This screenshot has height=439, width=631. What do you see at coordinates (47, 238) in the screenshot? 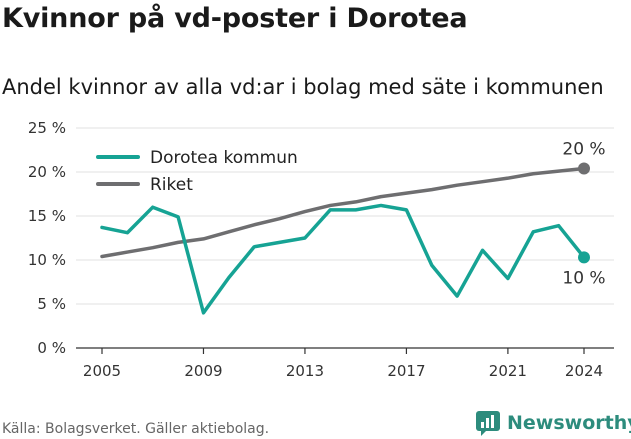
I see `y-axis: 0 % 5 % 10 % 15 % 20 % 25 %` at bounding box center [47, 238].